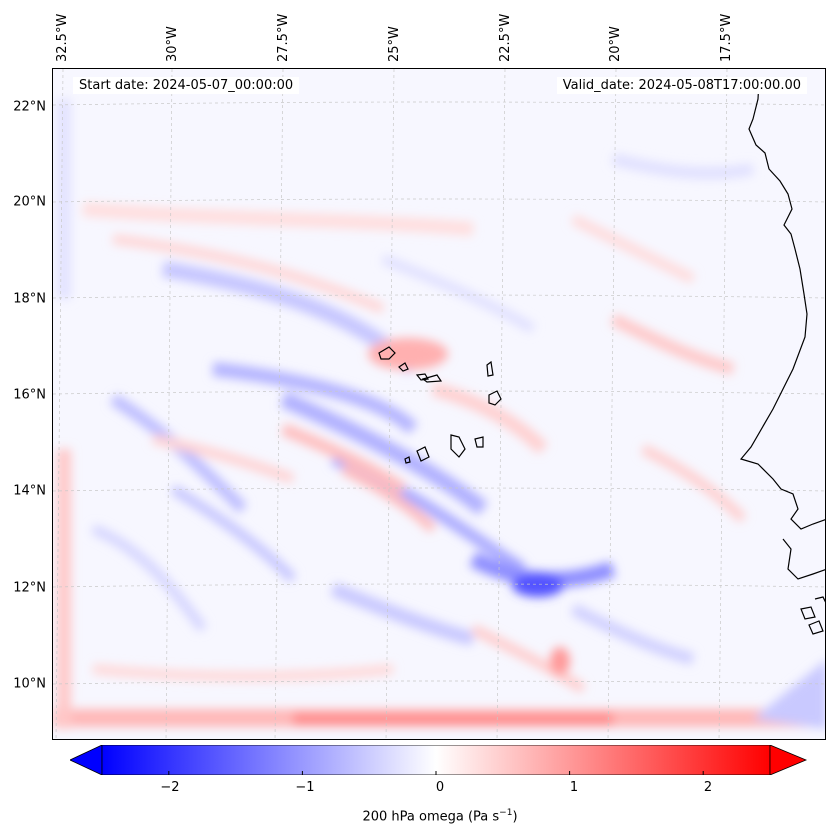  Describe the element at coordinates (495, 398) in the screenshot. I see `island-boa-vista` at that location.